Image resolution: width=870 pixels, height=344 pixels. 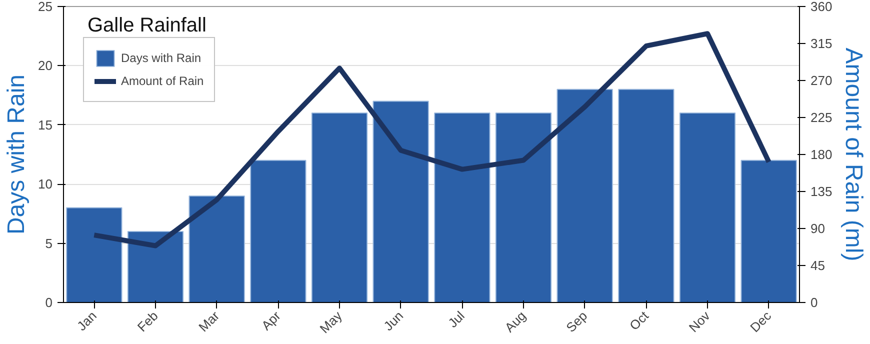 What do you see at coordinates (147, 321) in the screenshot?
I see `x-tick-label: Feb` at bounding box center [147, 321].